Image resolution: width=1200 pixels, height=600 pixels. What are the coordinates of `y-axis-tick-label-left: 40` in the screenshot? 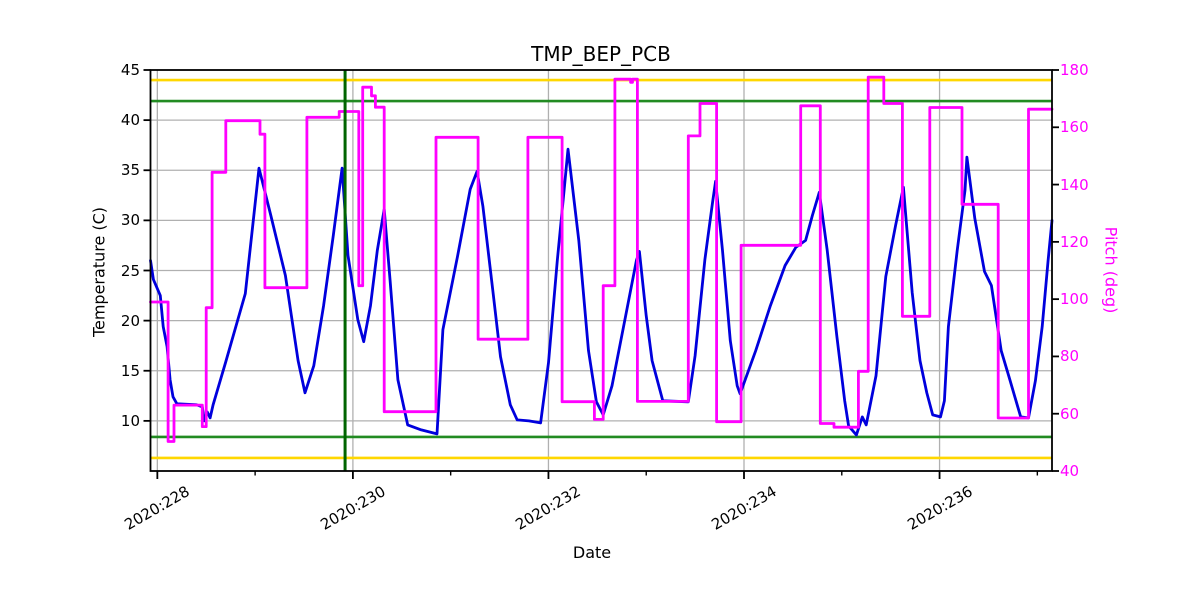 It's located at (130, 120).